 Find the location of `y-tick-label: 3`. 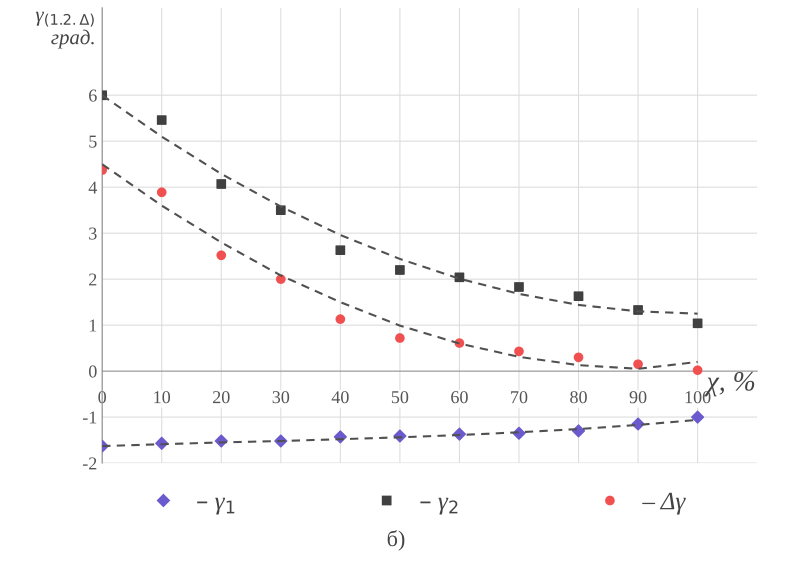

y-tick-label: 3 is located at coordinates (93, 233).